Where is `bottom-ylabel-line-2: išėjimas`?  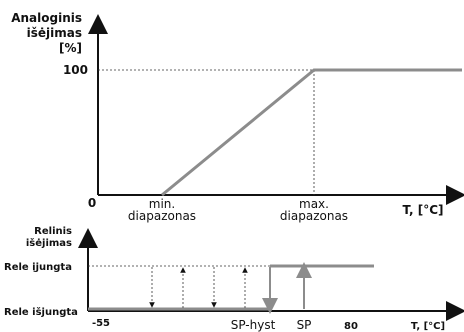 bottom-ylabel-line-2: išėjimas is located at coordinates (49, 243).